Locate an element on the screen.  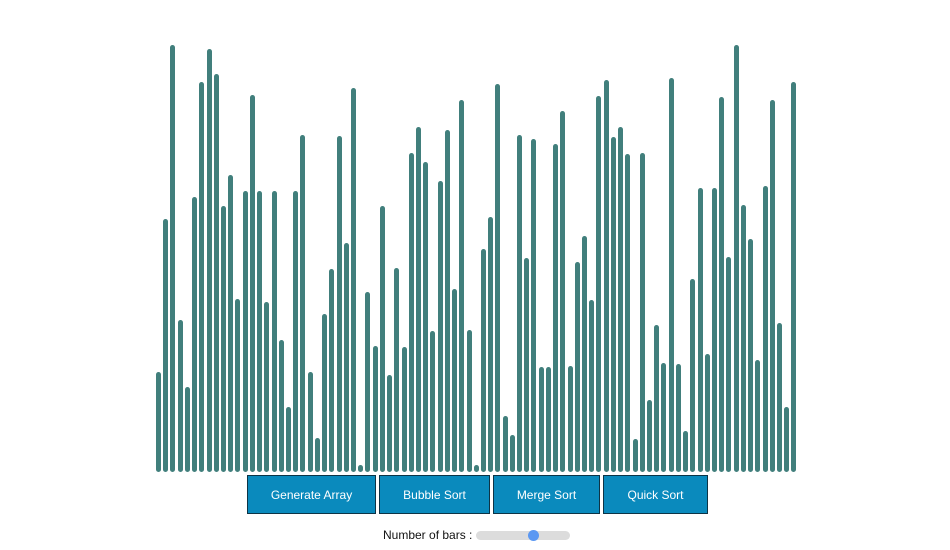
bar-count-slider is located at coordinates (523, 535).